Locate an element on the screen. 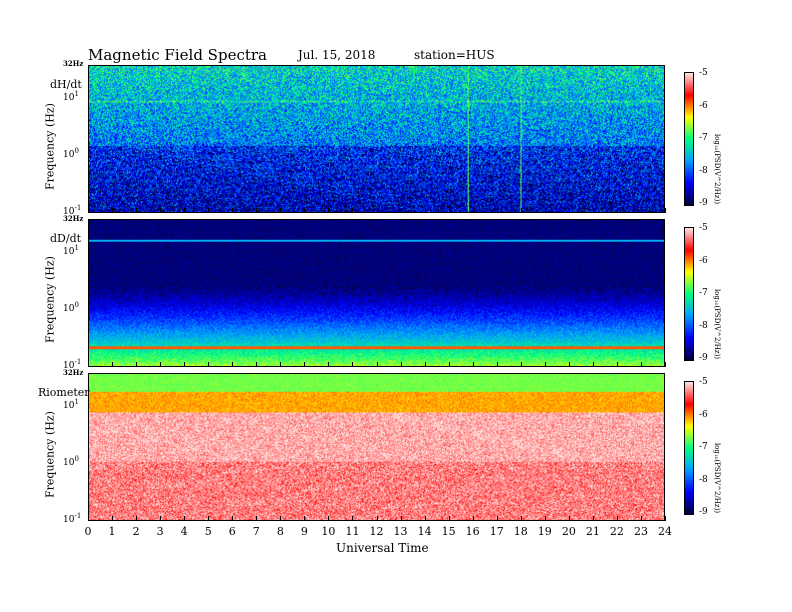 This screenshot has height=612, width=792. colorbar-label-2: log₁₀(PSD(V^2/Hz)) is located at coordinates (717, 324).